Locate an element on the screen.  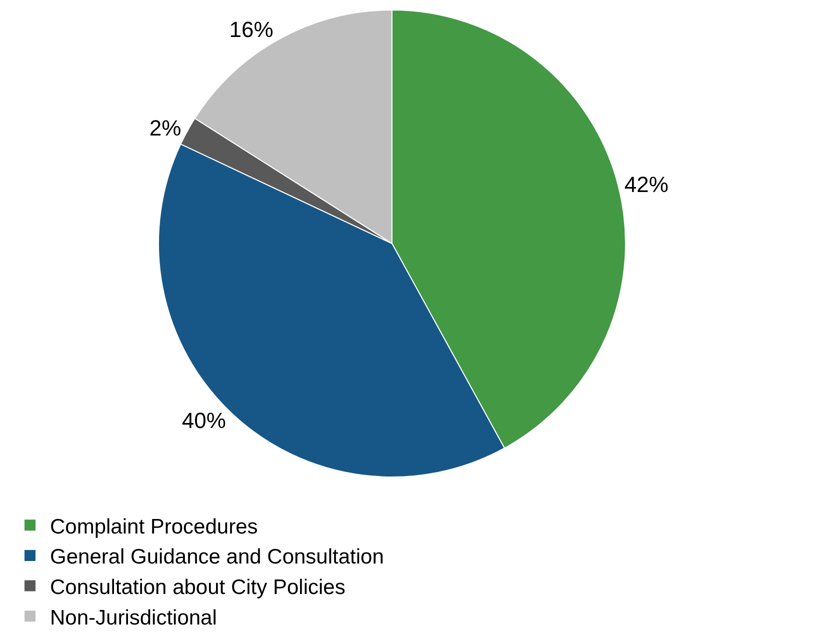
data-label: 42% is located at coordinates (646, 185).